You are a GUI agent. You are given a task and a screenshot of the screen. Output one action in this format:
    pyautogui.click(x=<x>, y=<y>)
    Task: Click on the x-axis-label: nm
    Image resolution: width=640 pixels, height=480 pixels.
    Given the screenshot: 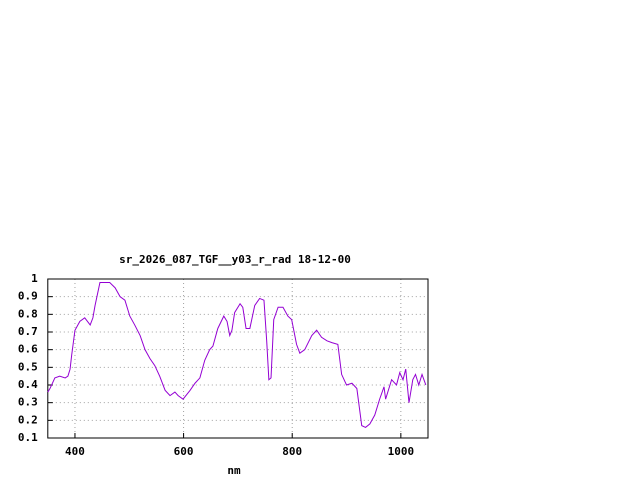 What is the action you would take?
    pyautogui.click(x=234, y=470)
    